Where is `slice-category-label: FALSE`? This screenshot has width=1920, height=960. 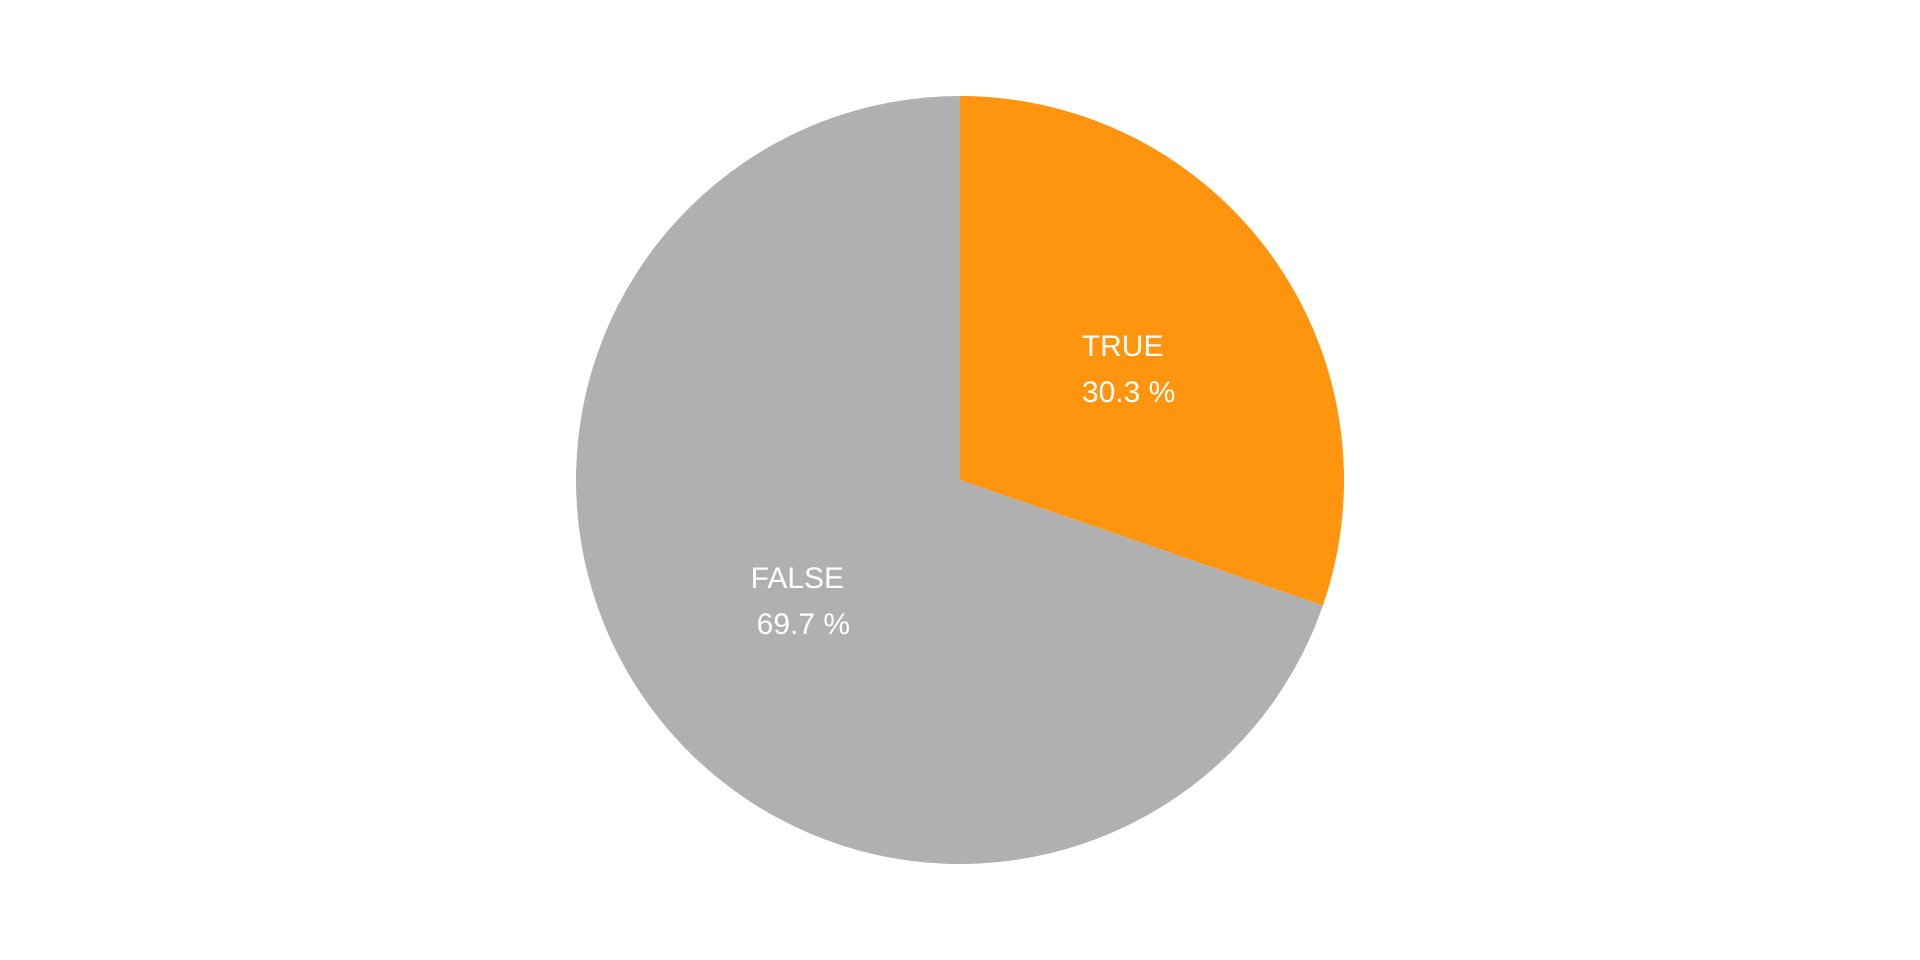 slice-category-label: FALSE is located at coordinates (797, 578).